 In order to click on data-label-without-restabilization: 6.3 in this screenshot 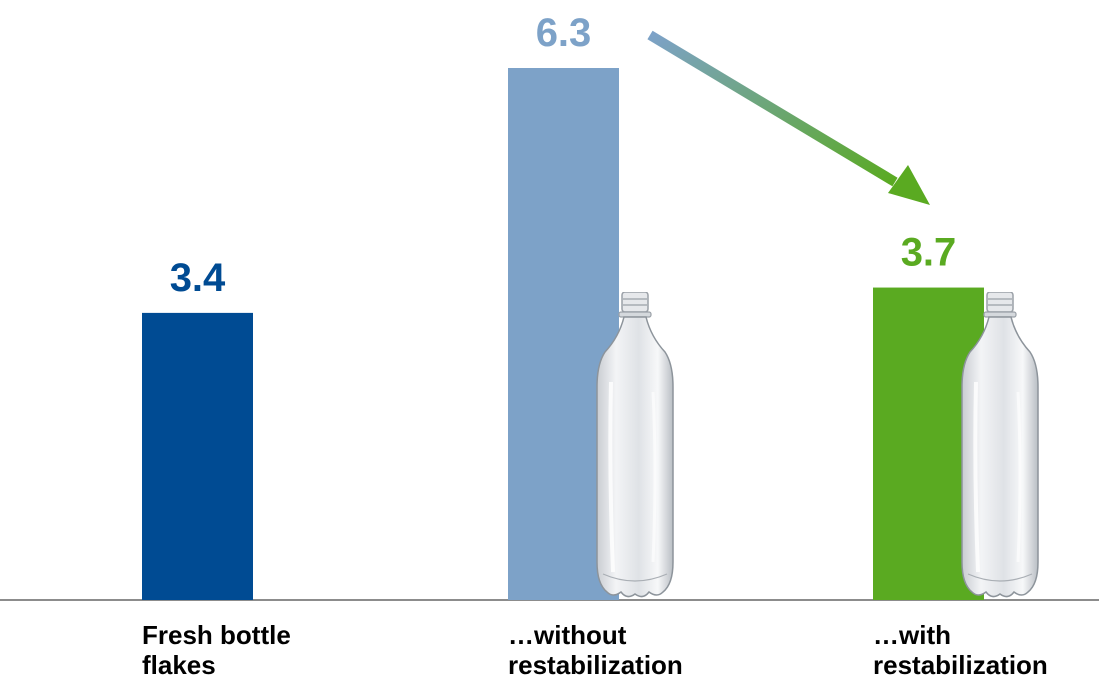, I will do `click(564, 33)`.